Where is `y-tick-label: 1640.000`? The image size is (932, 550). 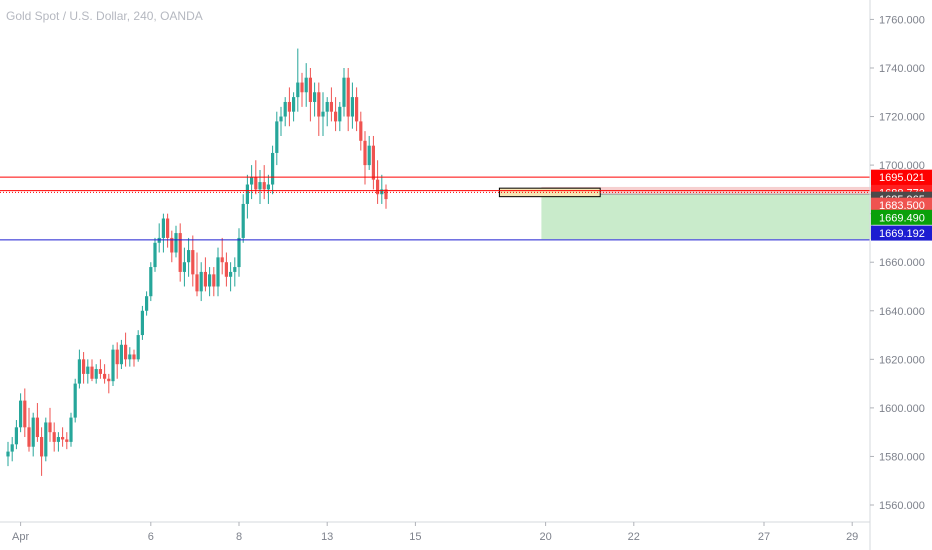
y-tick-label: 1640.000 is located at coordinates (902, 312).